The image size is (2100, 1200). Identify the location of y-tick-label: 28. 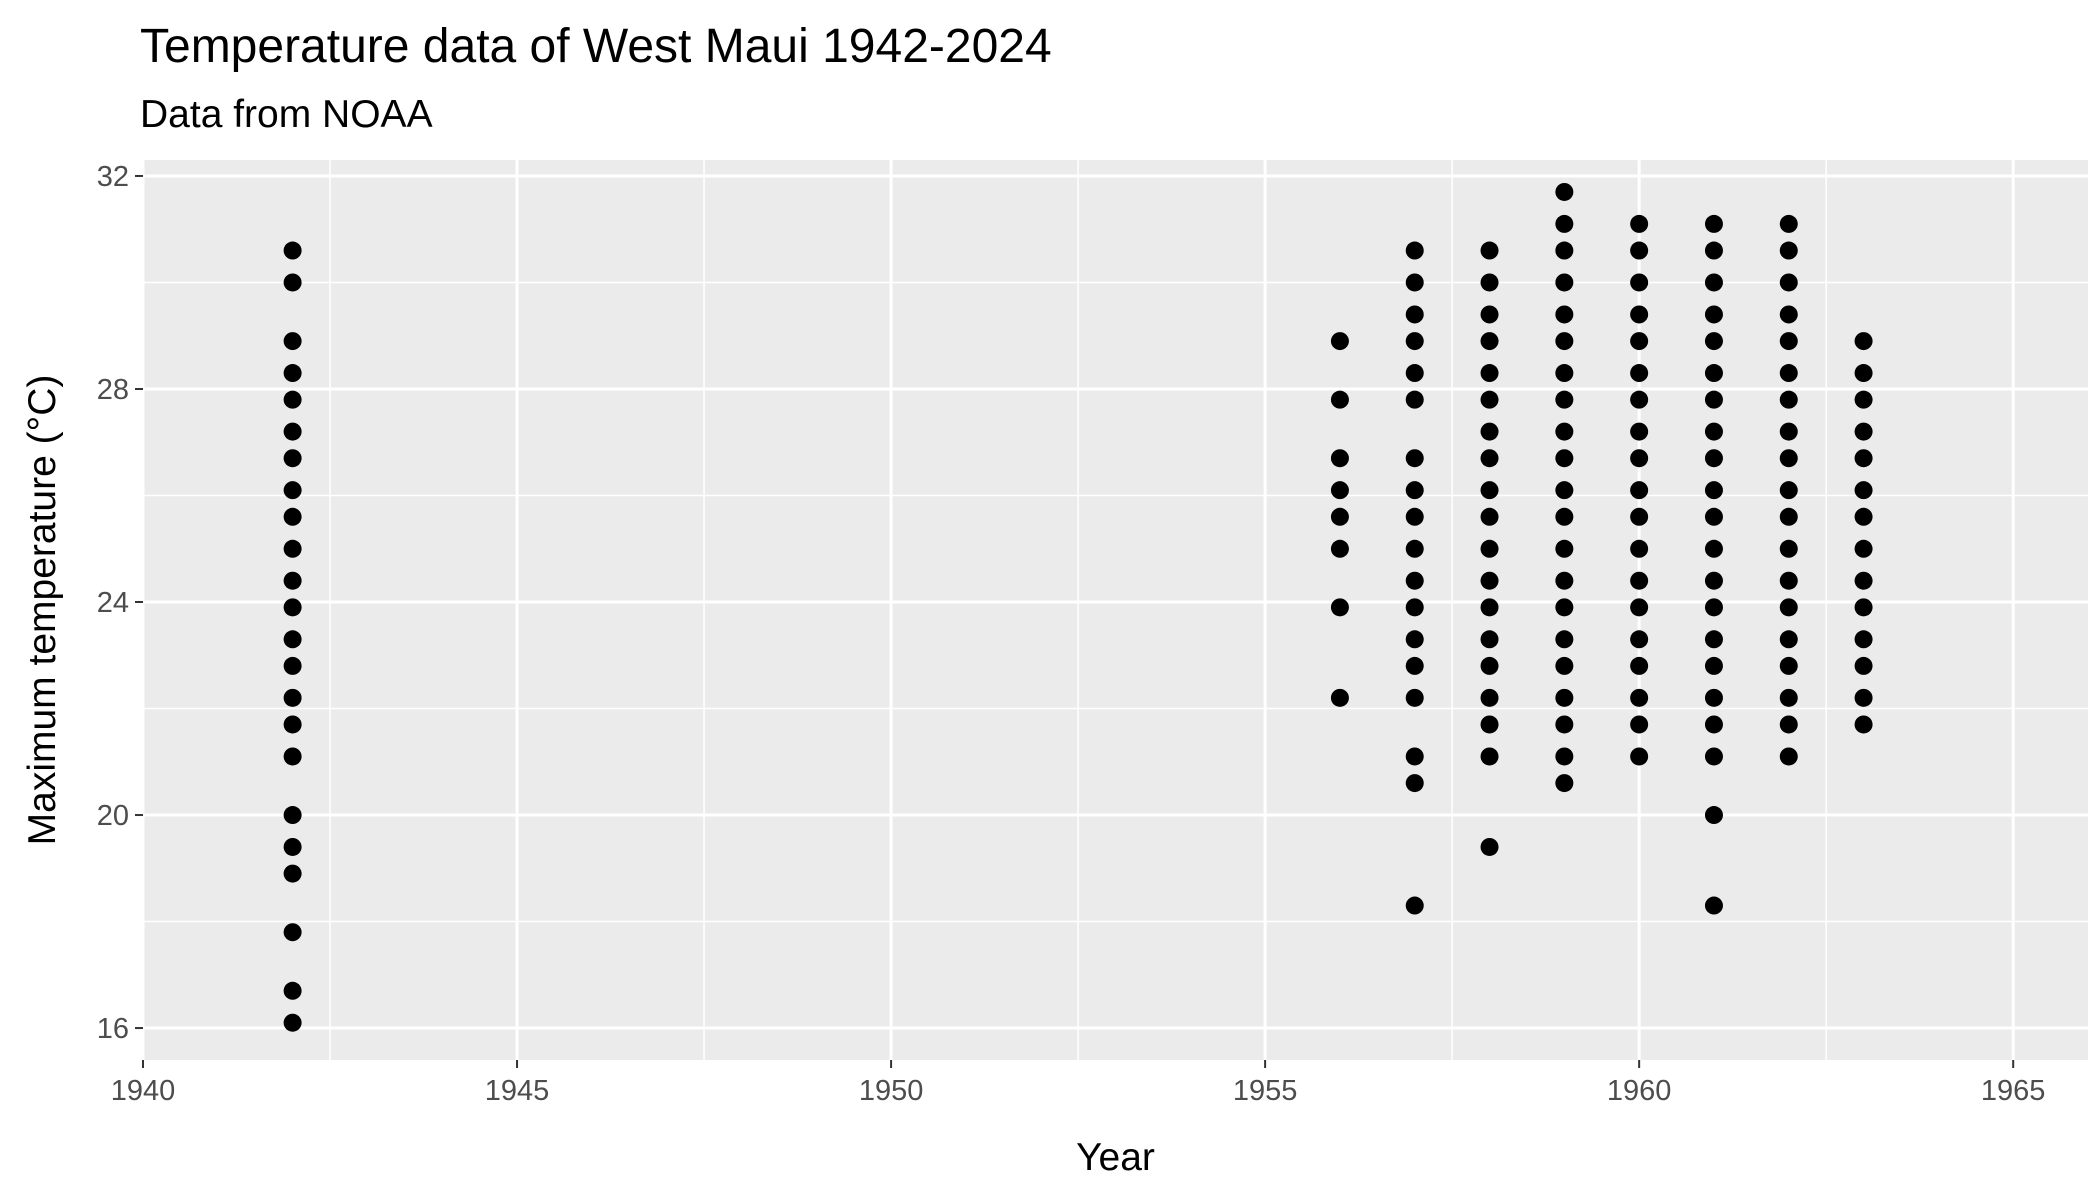
(113, 390).